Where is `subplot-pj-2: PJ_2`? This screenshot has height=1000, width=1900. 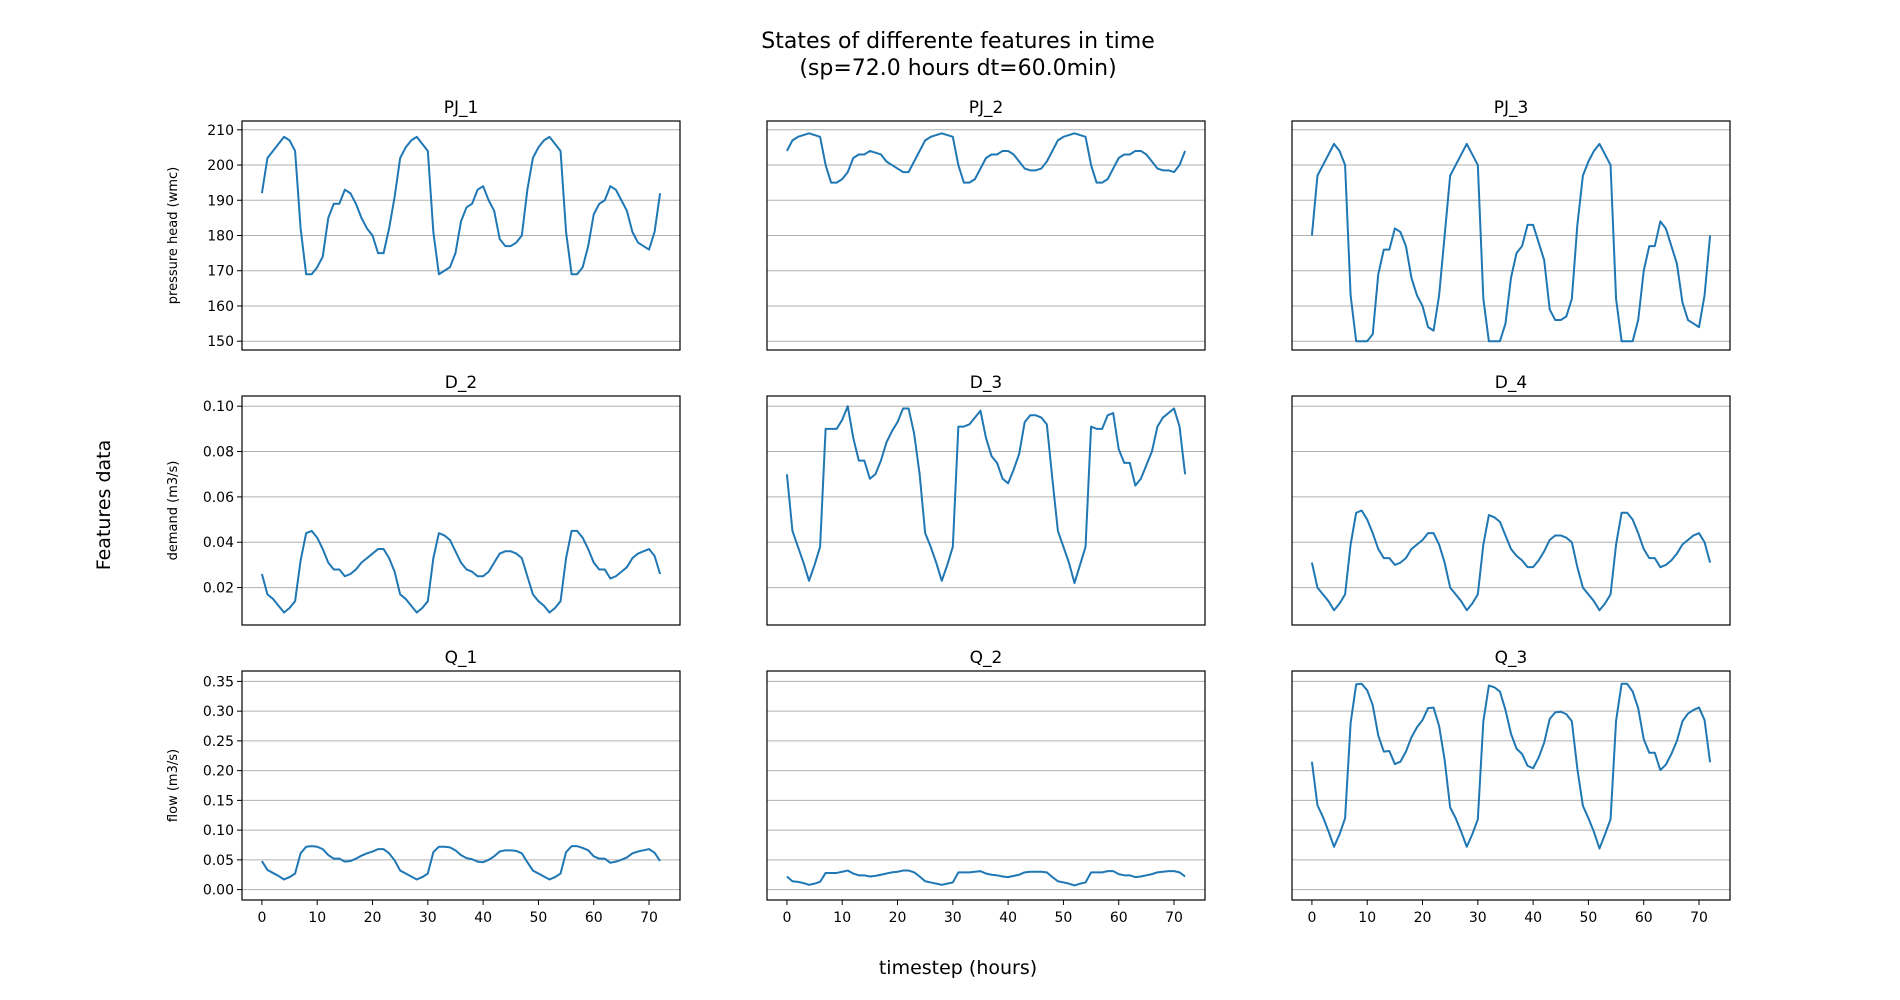 subplot-pj-2: PJ_2 is located at coordinates (986, 224).